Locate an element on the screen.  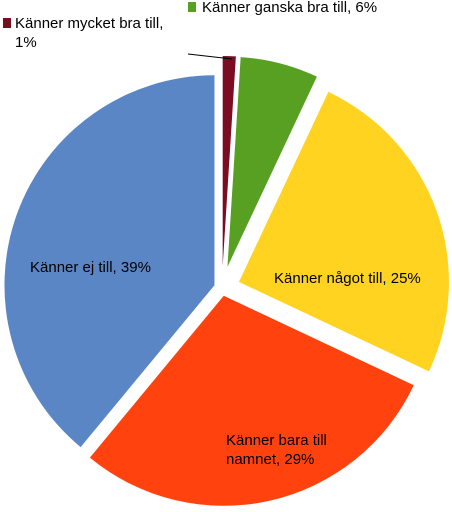
legend-key-mycket is located at coordinates (7, 23).